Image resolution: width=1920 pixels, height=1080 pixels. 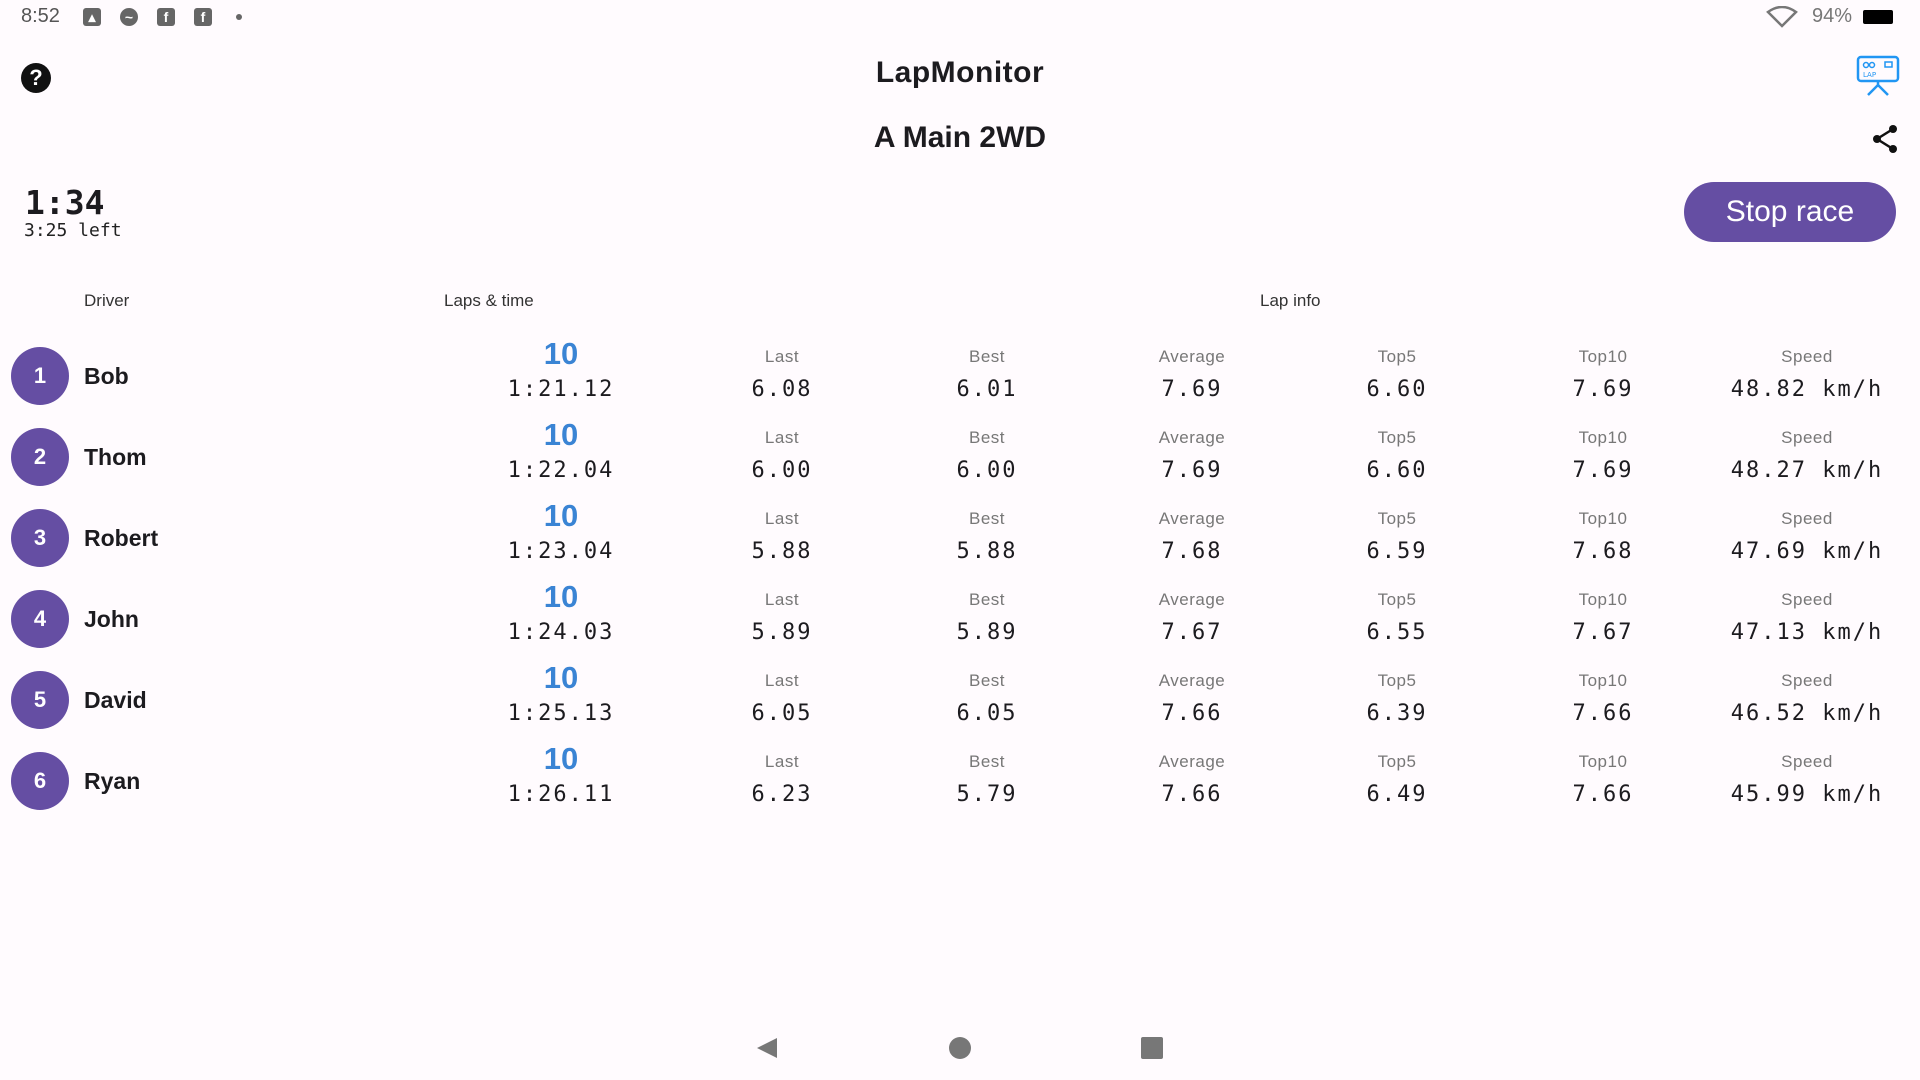 I want to click on speed-value: 47.13 km/h, so click(x=1807, y=632).